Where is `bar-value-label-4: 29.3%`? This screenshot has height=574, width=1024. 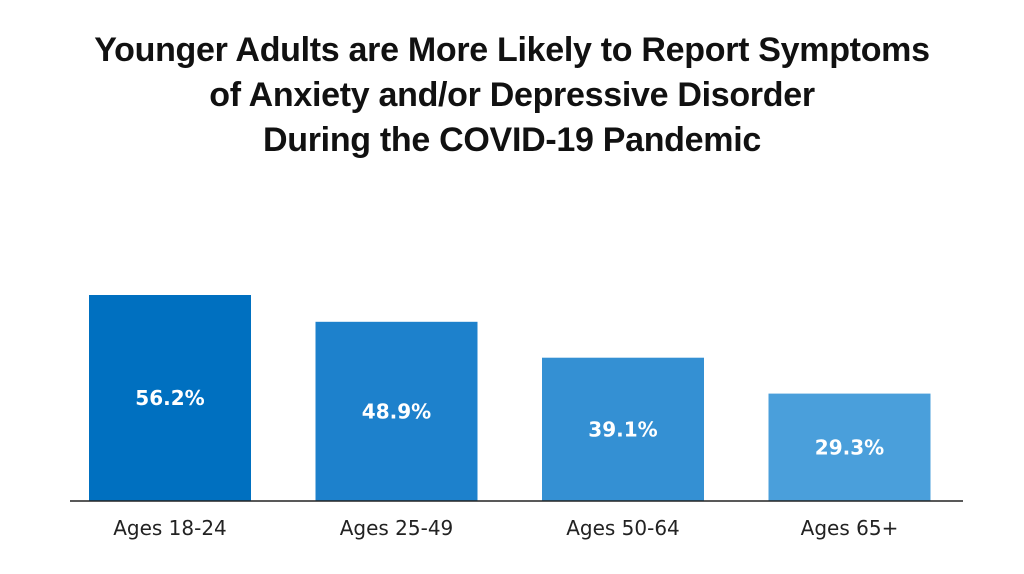 bar-value-label-4: 29.3% is located at coordinates (849, 447).